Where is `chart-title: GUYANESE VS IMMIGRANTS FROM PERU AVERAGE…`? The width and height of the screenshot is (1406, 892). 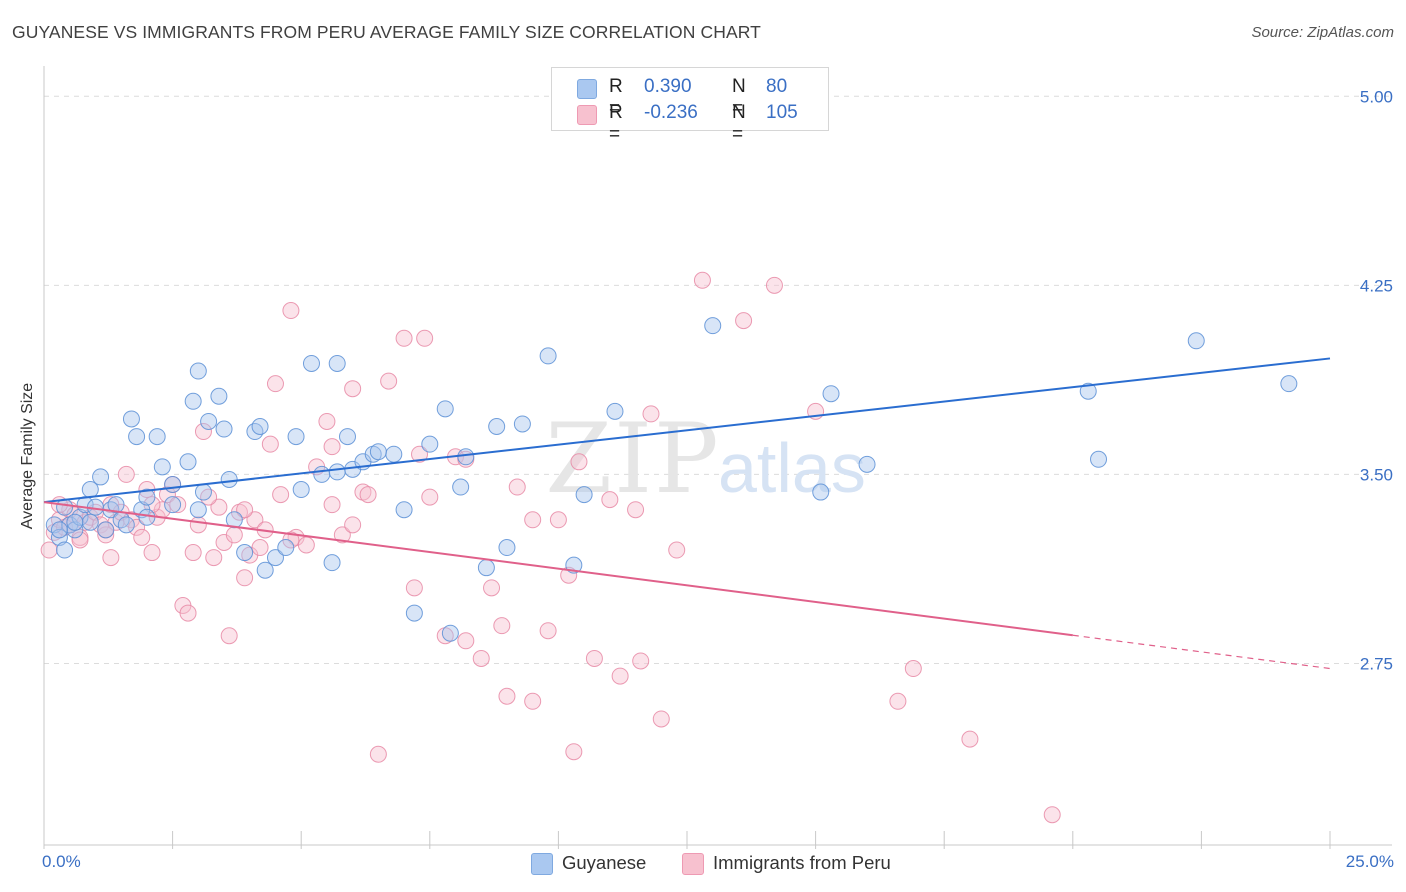
chart-title: GUYANESE VS IMMIGRANTS FROM PERU AVERAGE… is located at coordinates (386, 32).